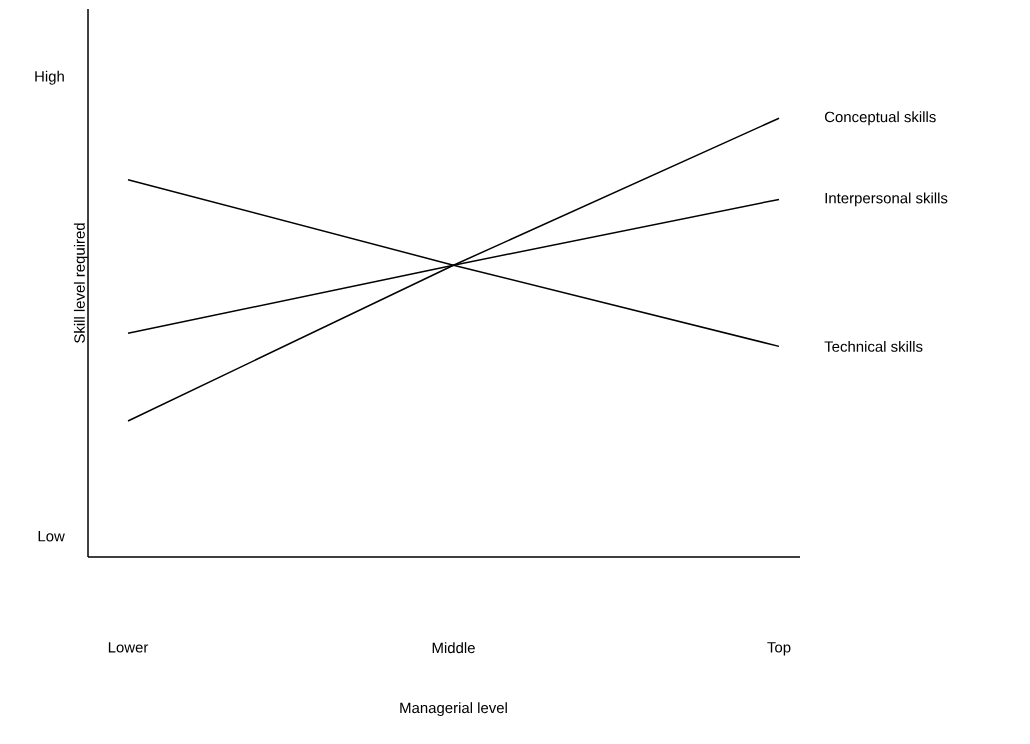  Describe the element at coordinates (779, 649) in the screenshot. I see `x-tick-label: Top` at that location.